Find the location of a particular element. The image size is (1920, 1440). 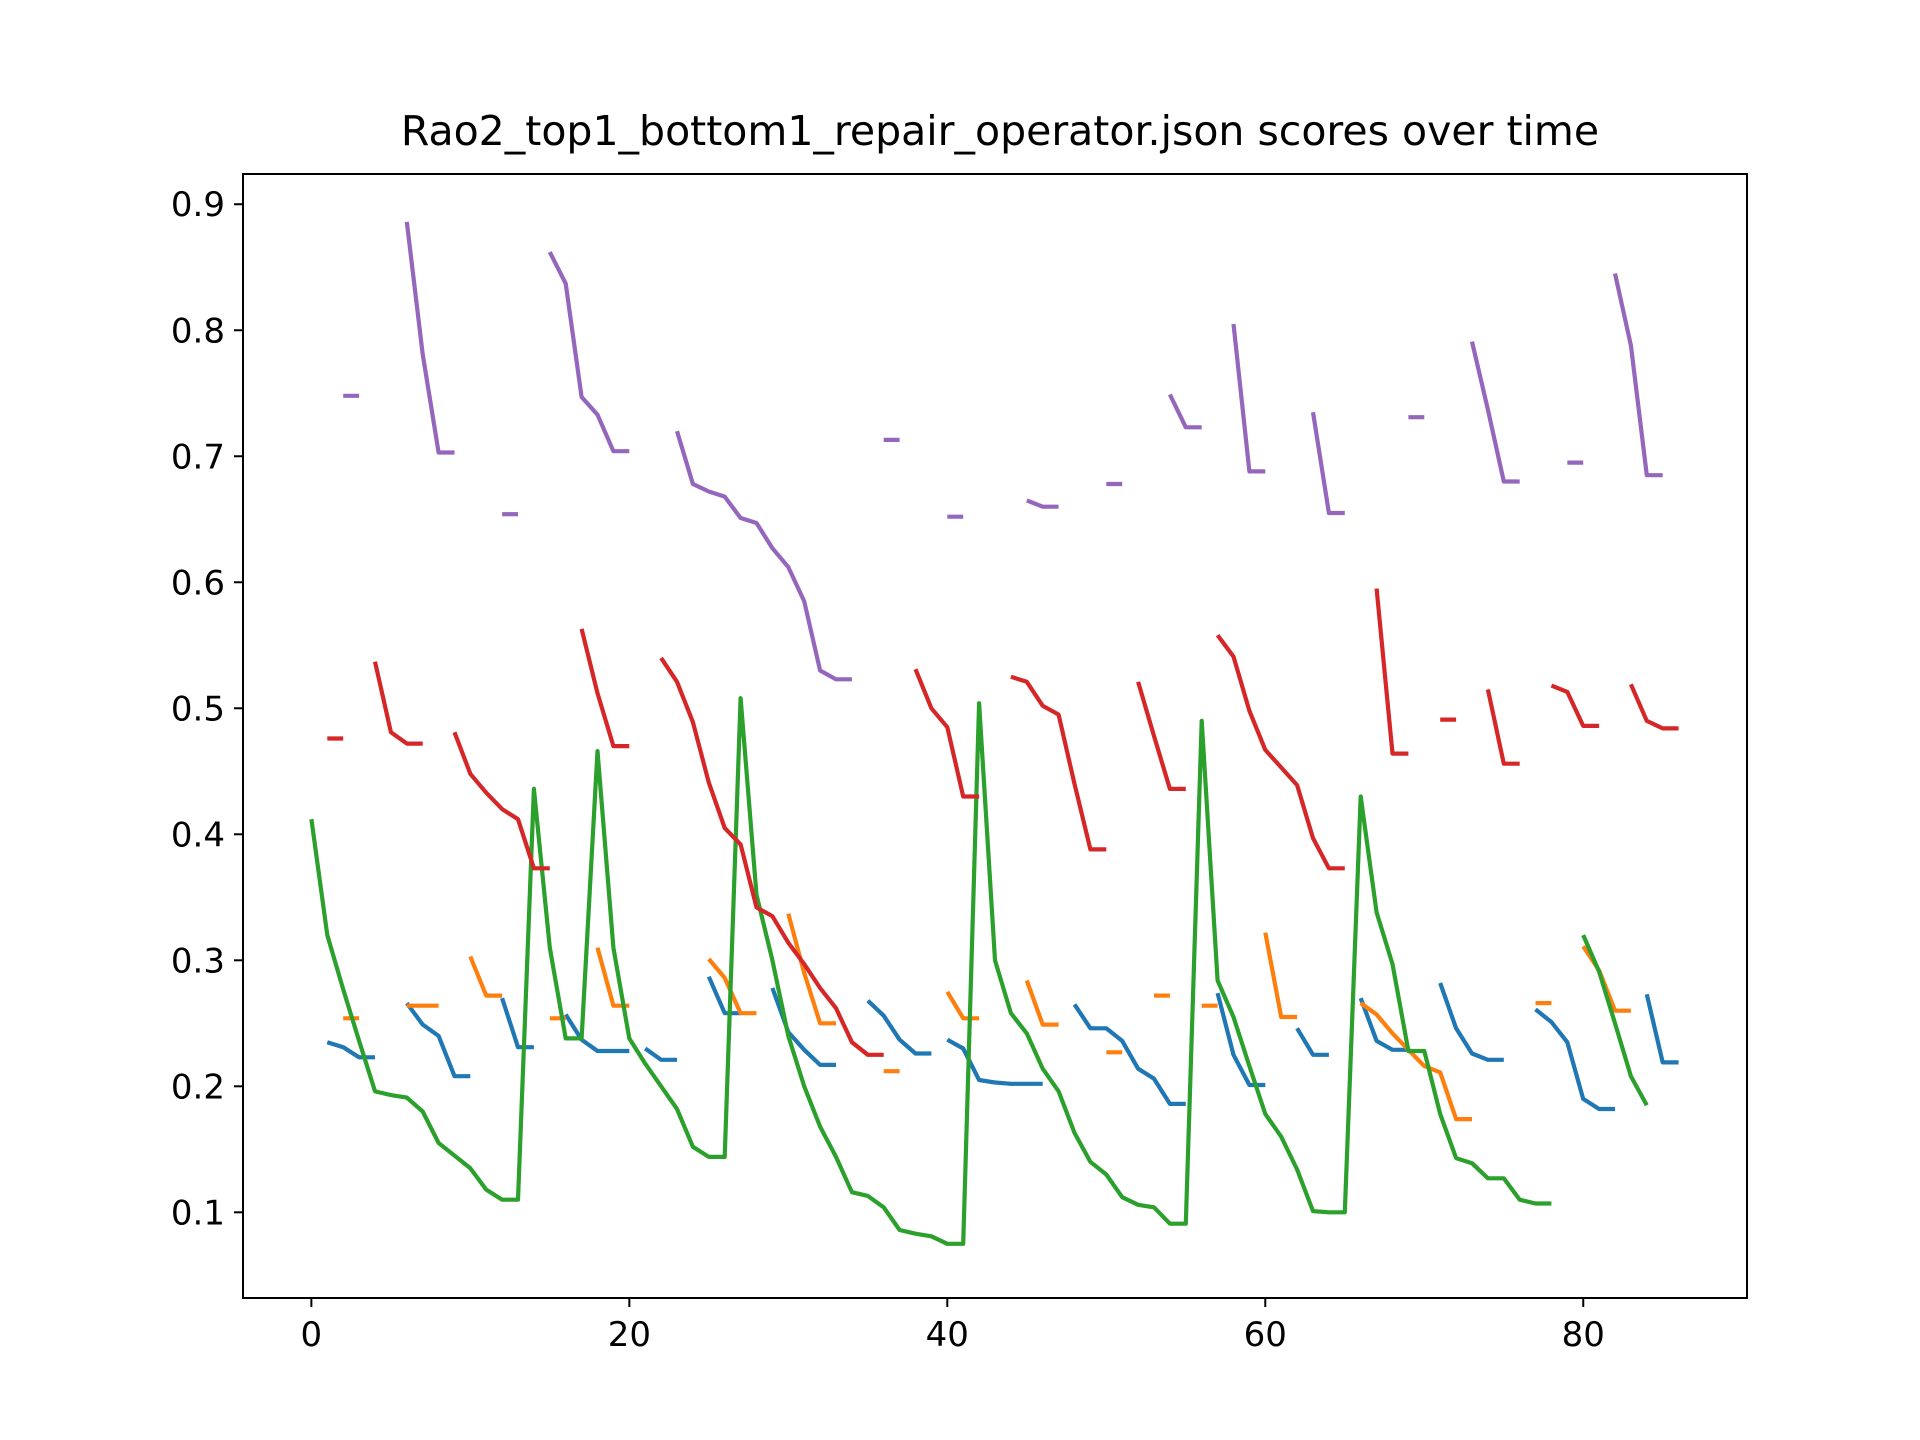

y-tick-label: 0.9 is located at coordinates (198, 205).